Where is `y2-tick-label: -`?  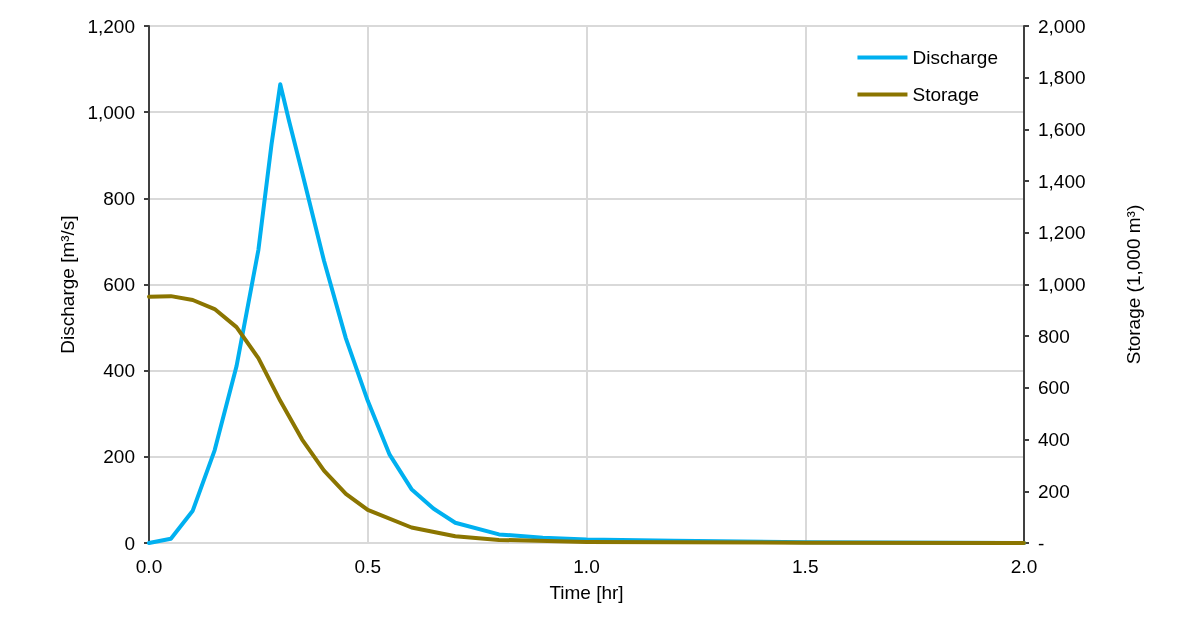
y2-tick-label: - is located at coordinates (1041, 543).